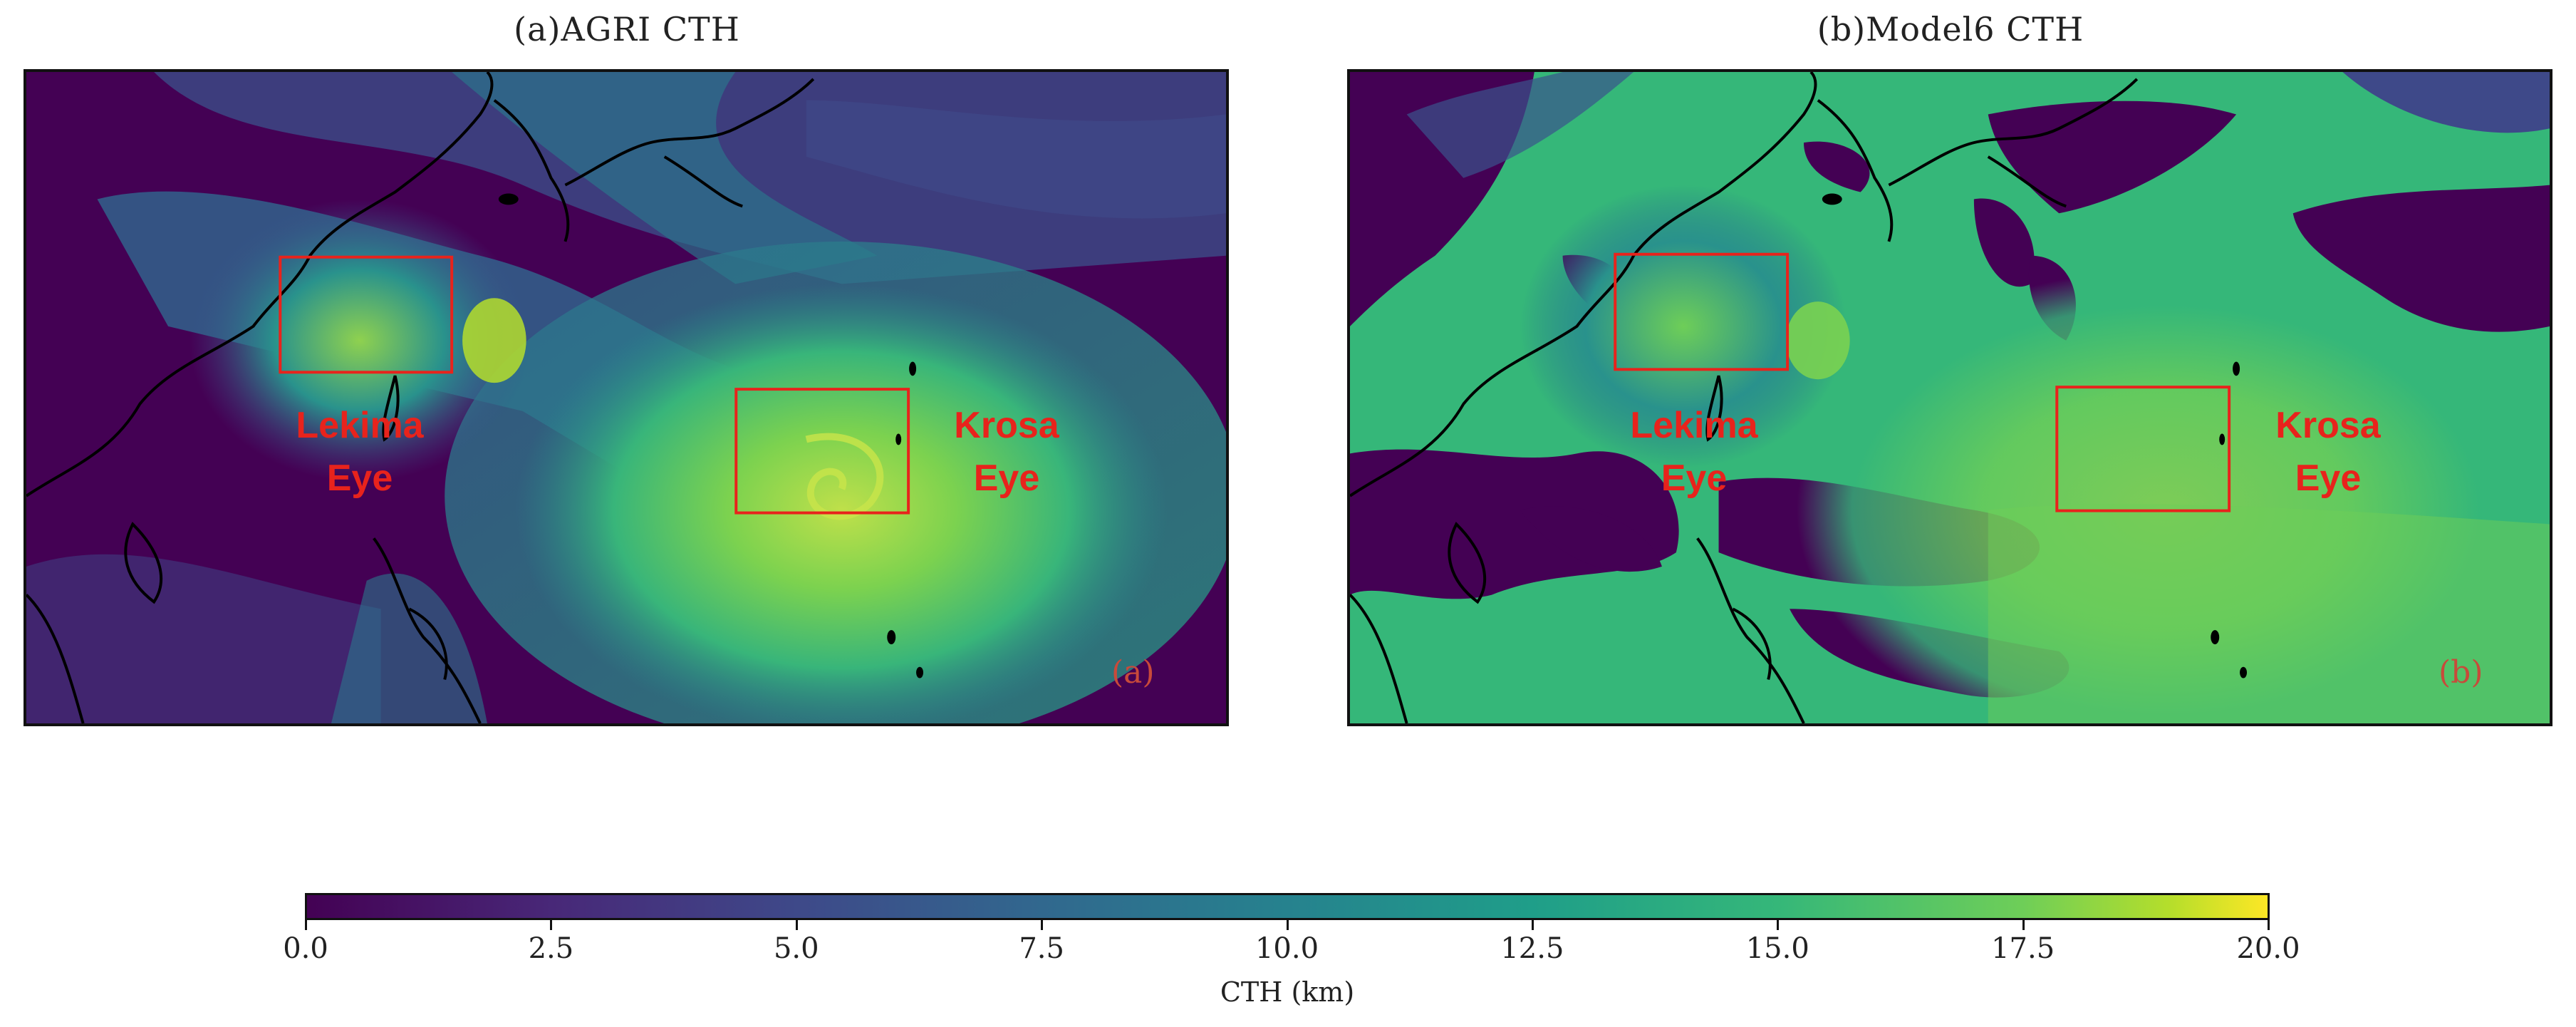 Image resolution: width=2576 pixels, height=1027 pixels. Describe the element at coordinates (2328, 452) in the screenshot. I see `krosa-eye-label-b: Krosa Eye` at that location.